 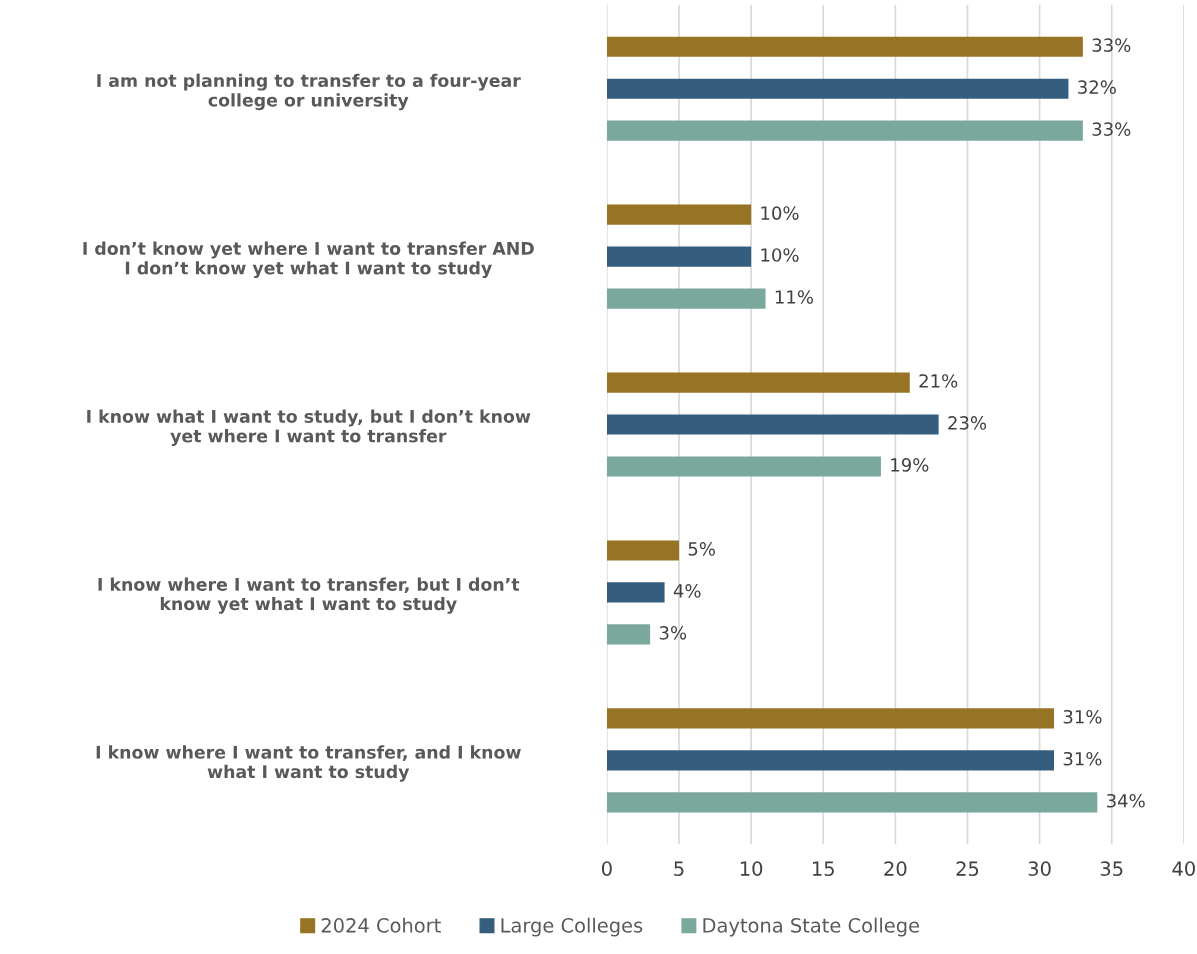 I want to click on legend-label: 2024 Cohort, so click(x=381, y=925).